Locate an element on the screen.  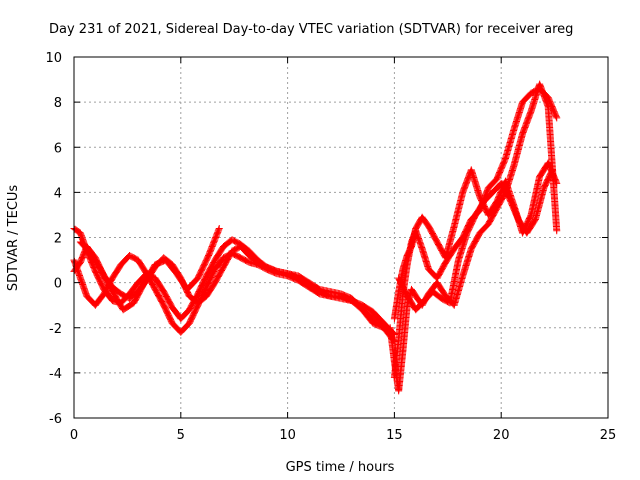
y-tick-label: -4 is located at coordinates (55, 374).